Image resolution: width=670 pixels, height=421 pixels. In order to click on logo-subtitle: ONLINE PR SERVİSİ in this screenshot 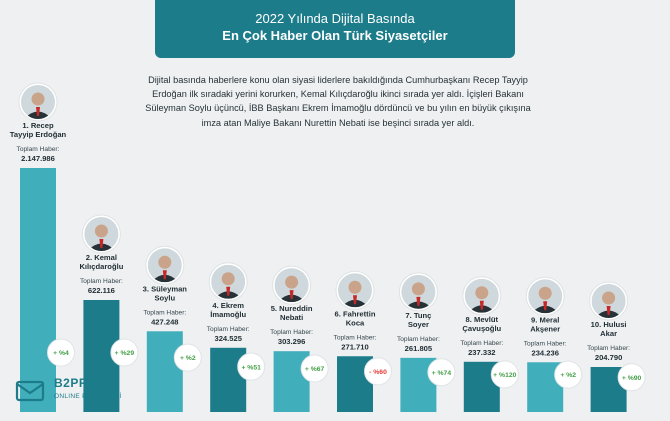, I will do `click(88, 396)`.